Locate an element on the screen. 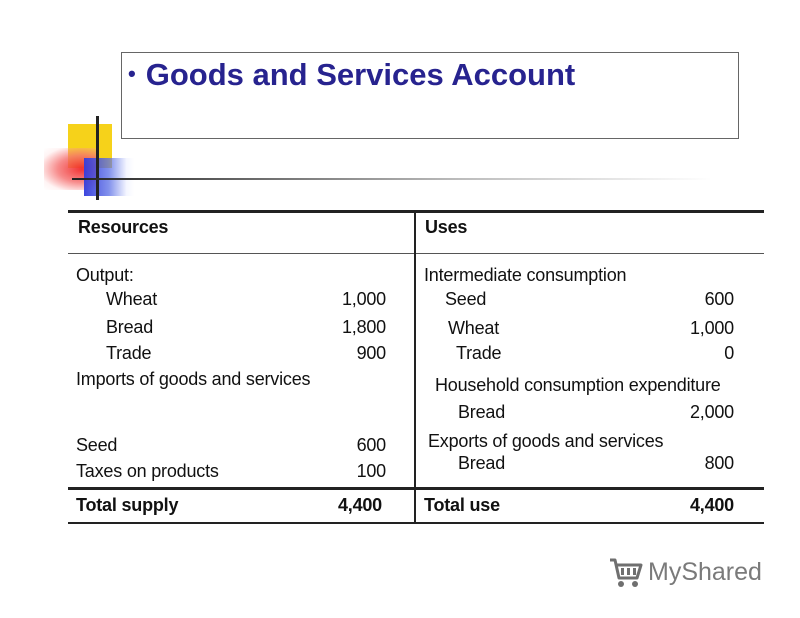 This screenshot has width=800, height=618. table-total-rule is located at coordinates (416, 488).